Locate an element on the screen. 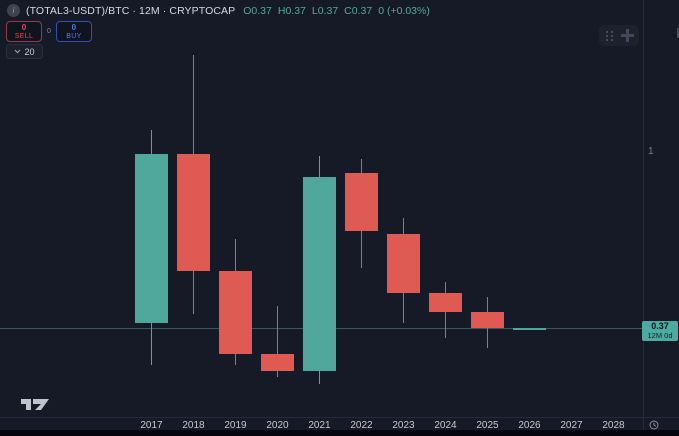 This screenshot has height=436, width=679. time-axis-label-2024: 2024 is located at coordinates (445, 425).